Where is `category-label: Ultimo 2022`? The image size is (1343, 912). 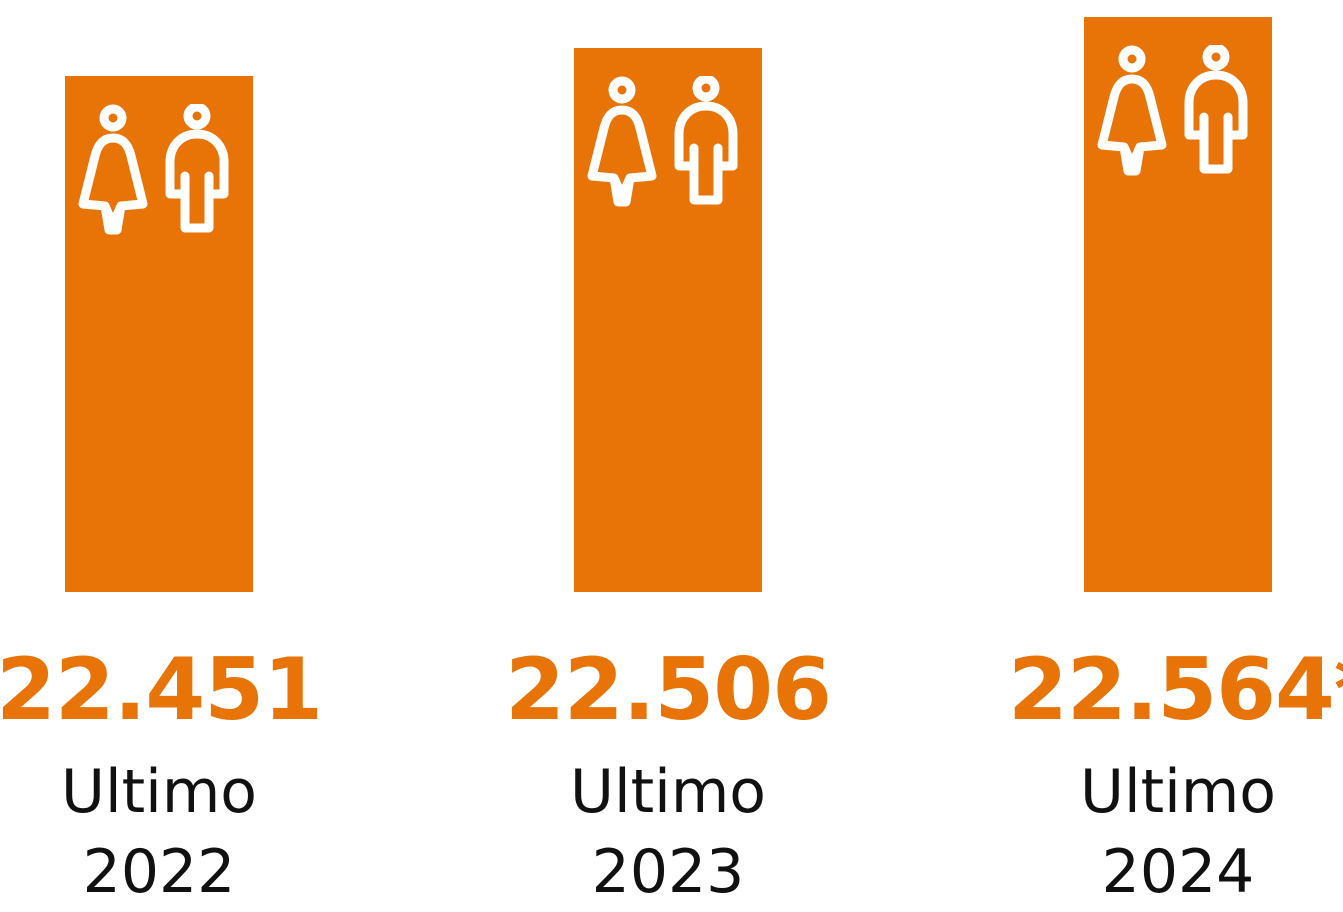
category-label: Ultimo 2022 is located at coordinates (159, 832).